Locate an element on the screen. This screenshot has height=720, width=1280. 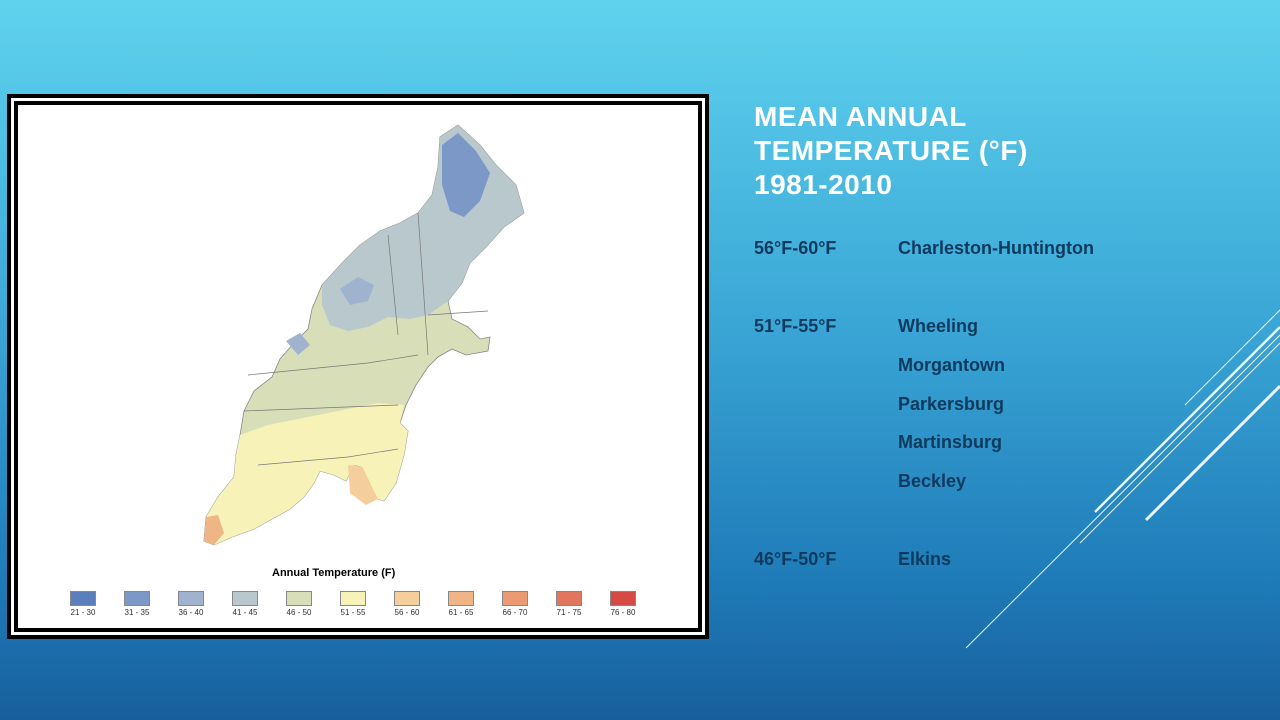
legend-label: 71 - 75 is located at coordinates (569, 612).